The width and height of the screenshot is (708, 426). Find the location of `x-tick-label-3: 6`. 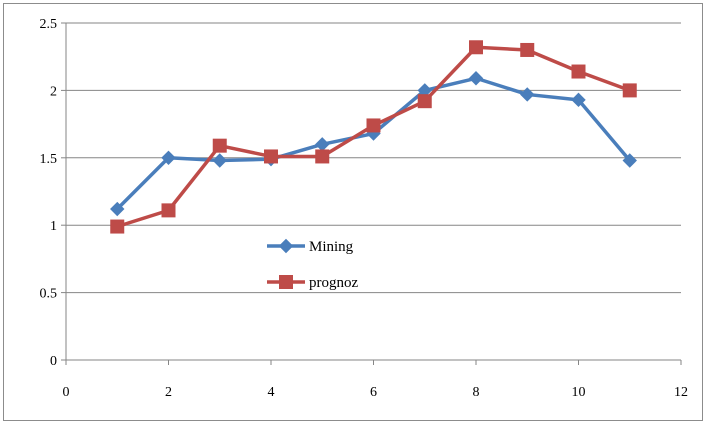

x-tick-label-3: 6 is located at coordinates (373, 392).